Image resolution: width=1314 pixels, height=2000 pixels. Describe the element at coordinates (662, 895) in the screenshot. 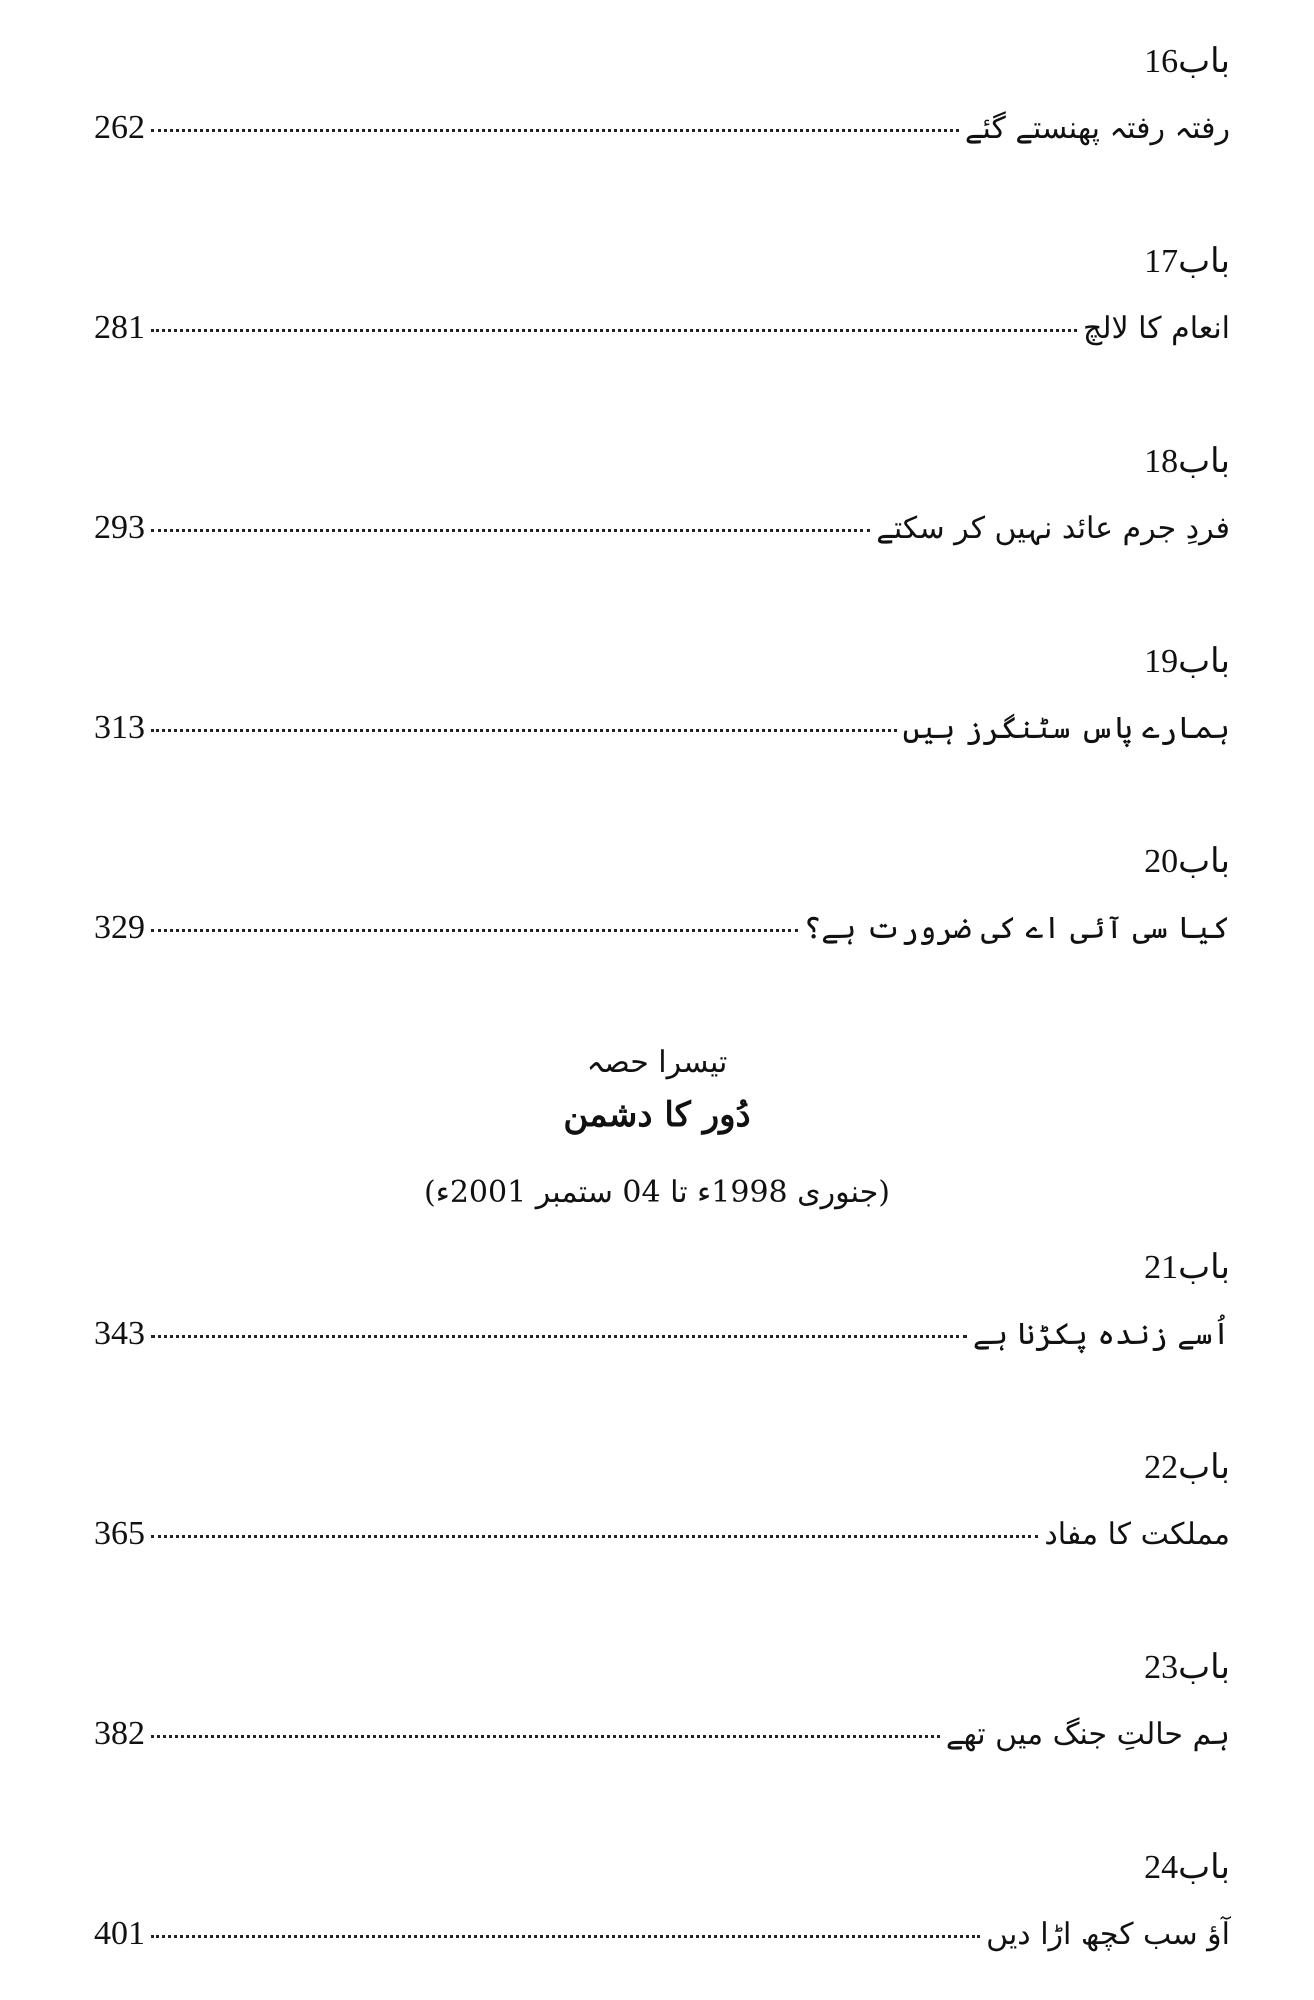

I see `toc-entry: باب20 کیا سی آئی اے کی ضرورت ہے؟ 329` at that location.